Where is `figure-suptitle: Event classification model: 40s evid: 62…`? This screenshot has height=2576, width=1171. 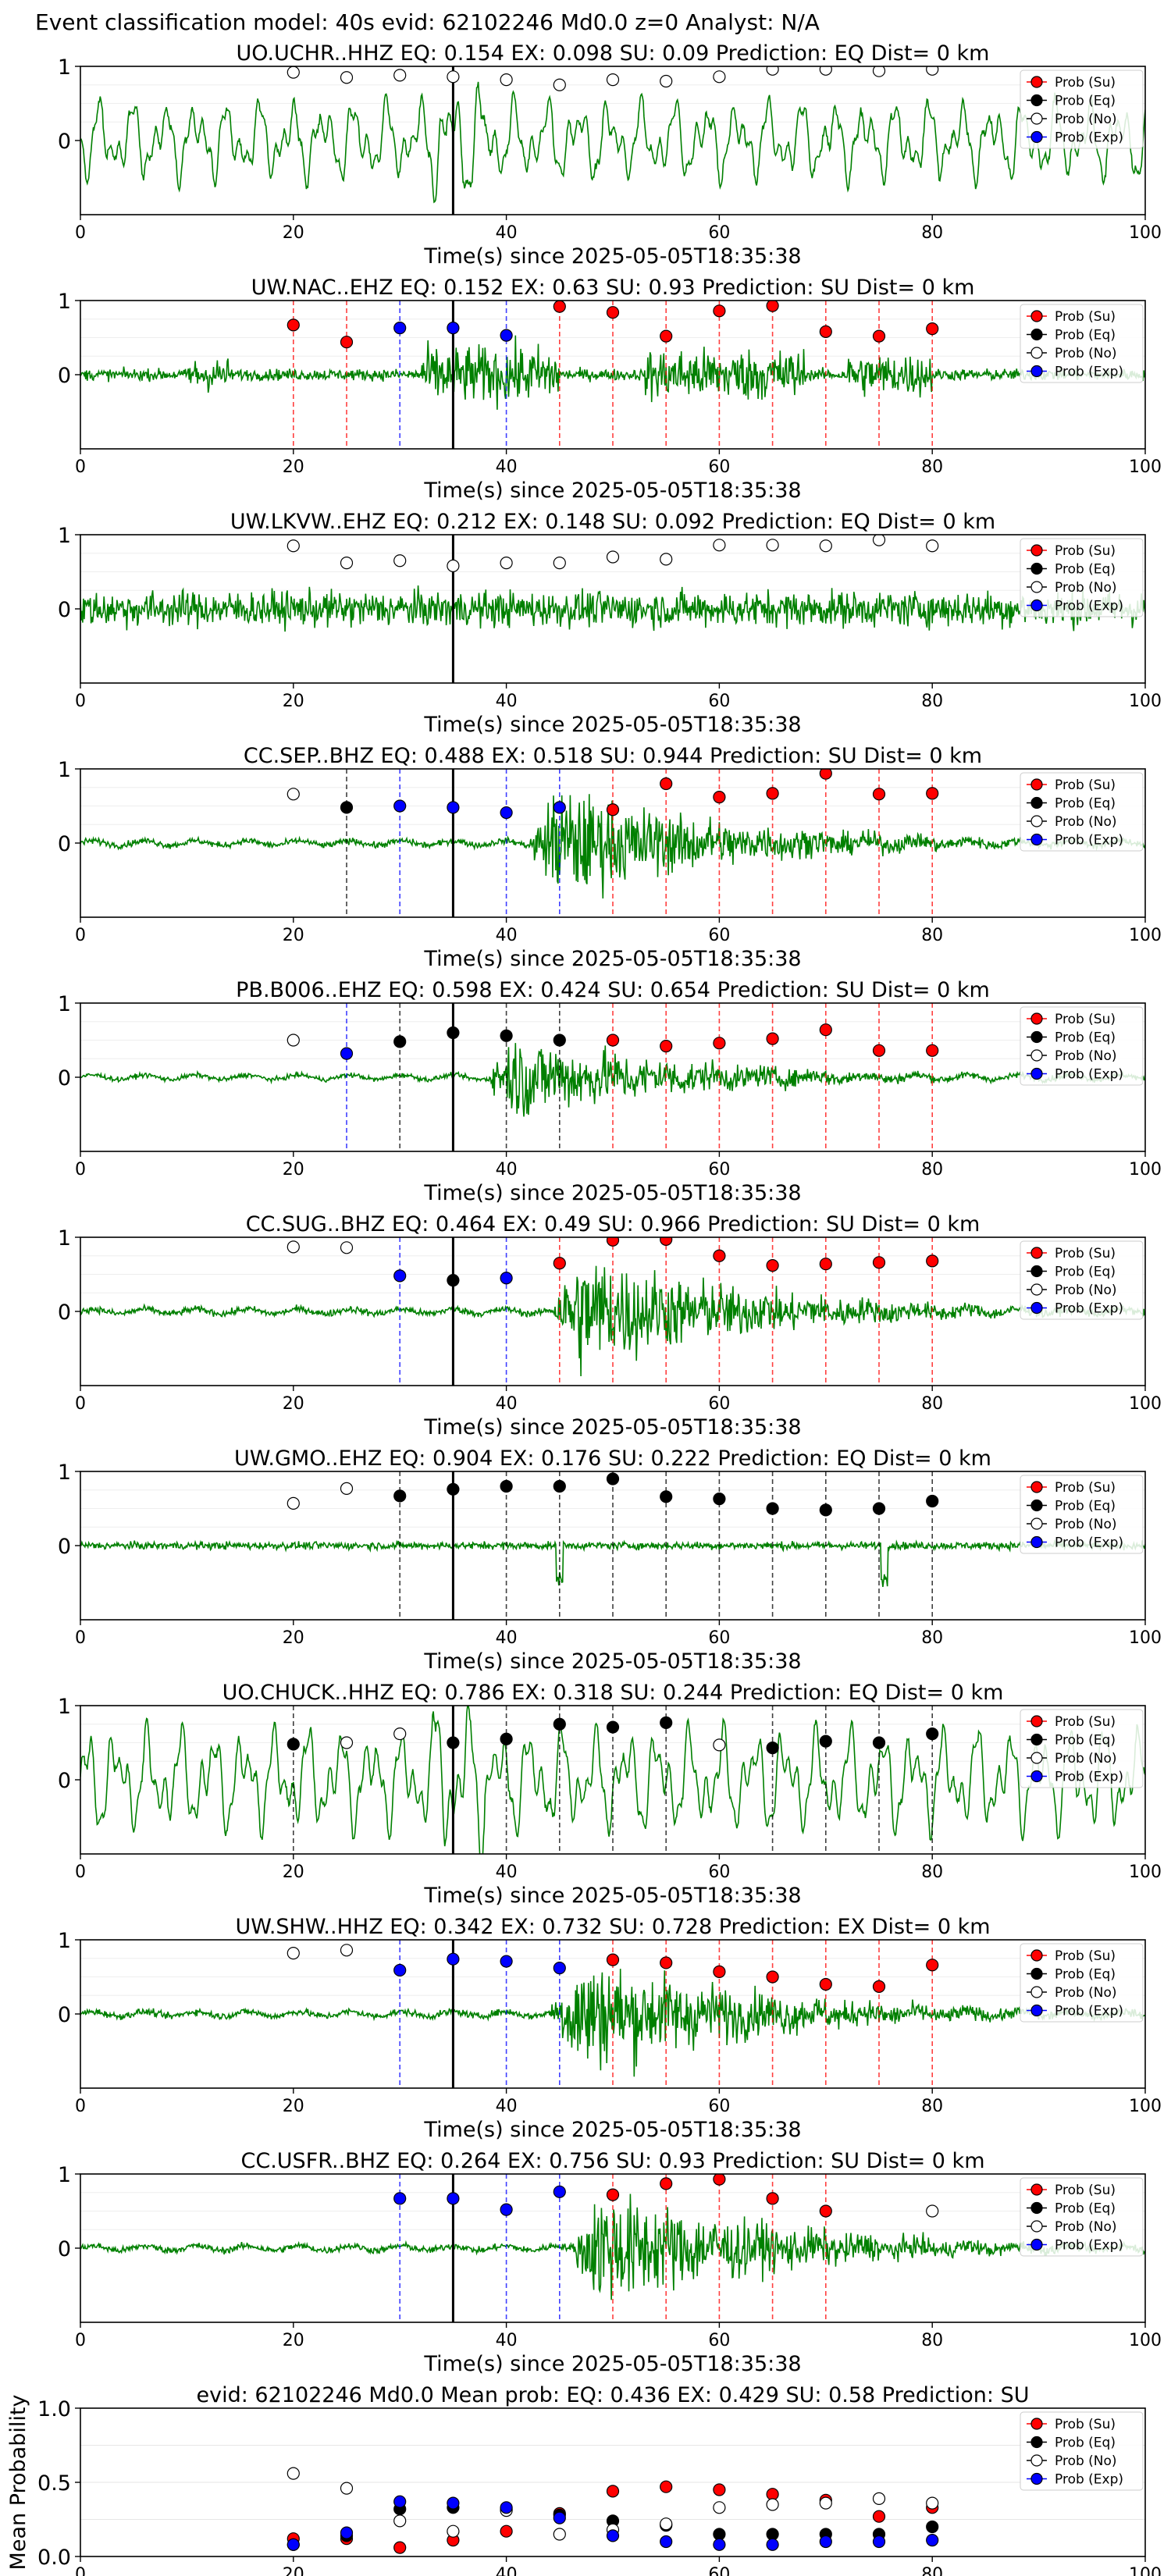 figure-suptitle: Event classification model: 40s evid: 62… is located at coordinates (428, 22).